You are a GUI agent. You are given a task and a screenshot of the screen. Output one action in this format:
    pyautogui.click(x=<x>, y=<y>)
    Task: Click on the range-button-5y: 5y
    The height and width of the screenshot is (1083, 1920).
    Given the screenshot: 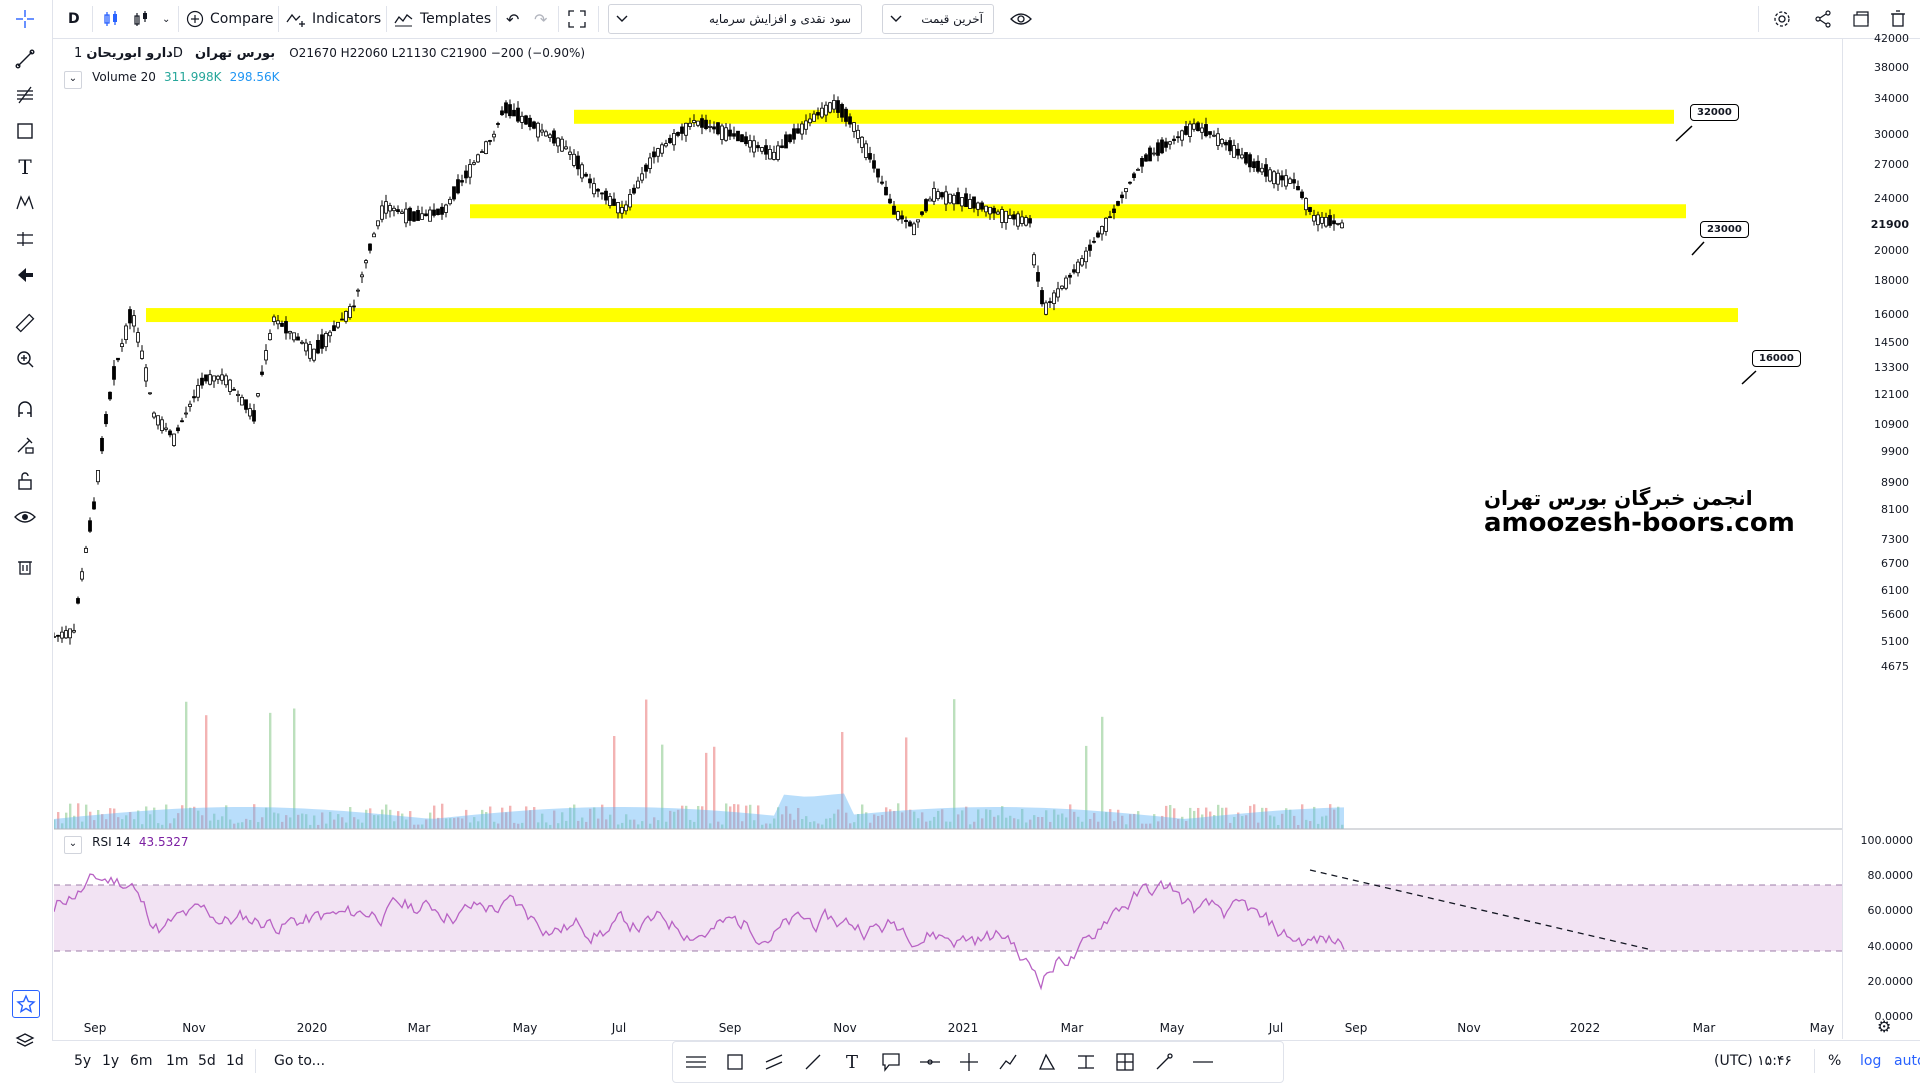 What is the action you would take?
    pyautogui.click(x=83, y=1061)
    